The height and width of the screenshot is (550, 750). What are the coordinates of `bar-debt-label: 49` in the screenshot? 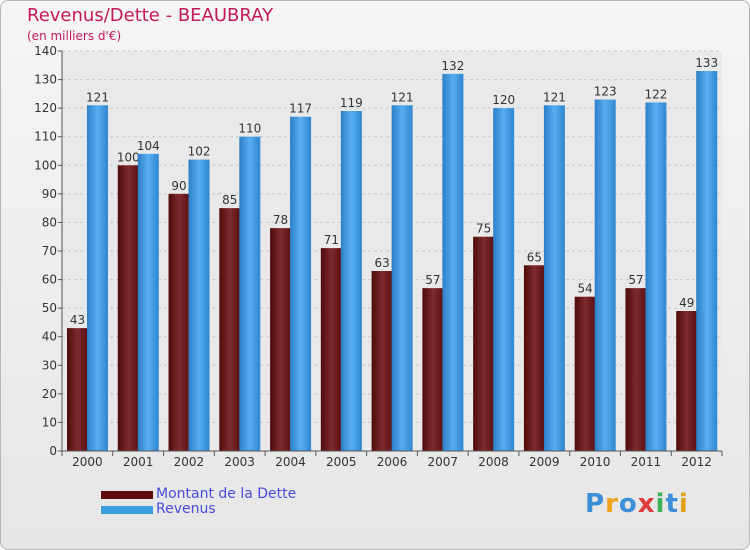 It's located at (686, 303).